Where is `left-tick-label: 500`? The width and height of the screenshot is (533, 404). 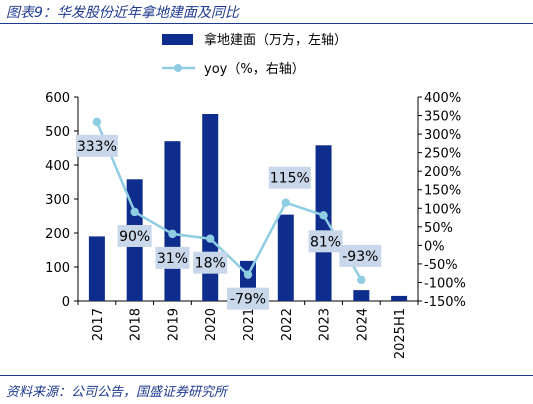
left-tick-label: 500 is located at coordinates (57, 132).